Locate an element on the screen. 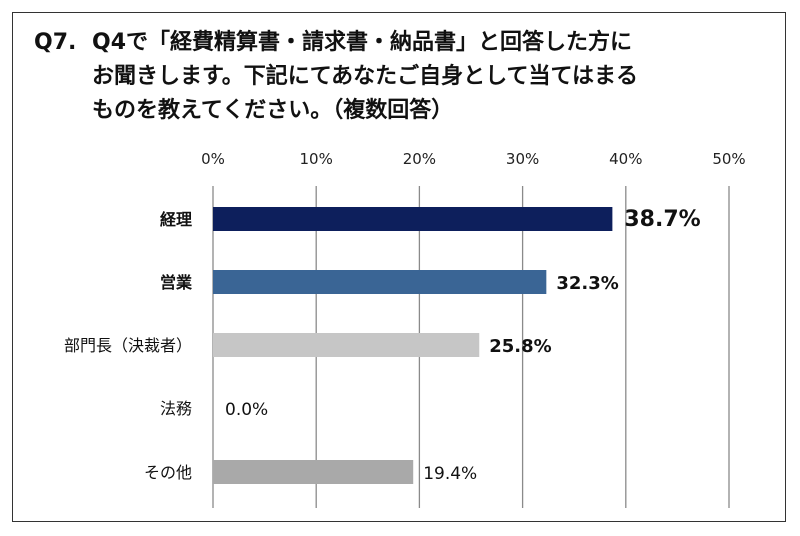 This screenshot has width=800, height=536. data-label: 32.3% is located at coordinates (587, 283).